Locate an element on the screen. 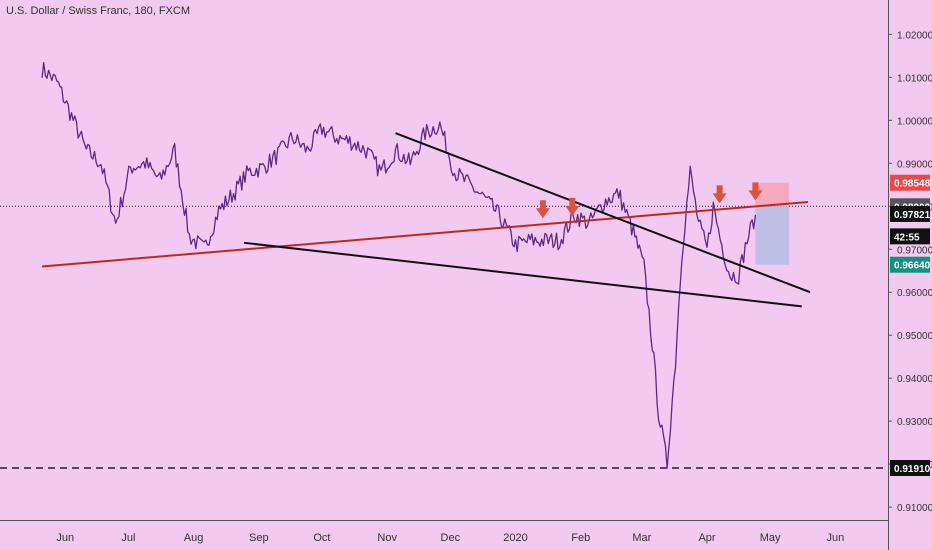 The width and height of the screenshot is (932, 550). y-tick-label: 0.94000 is located at coordinates (914, 379).